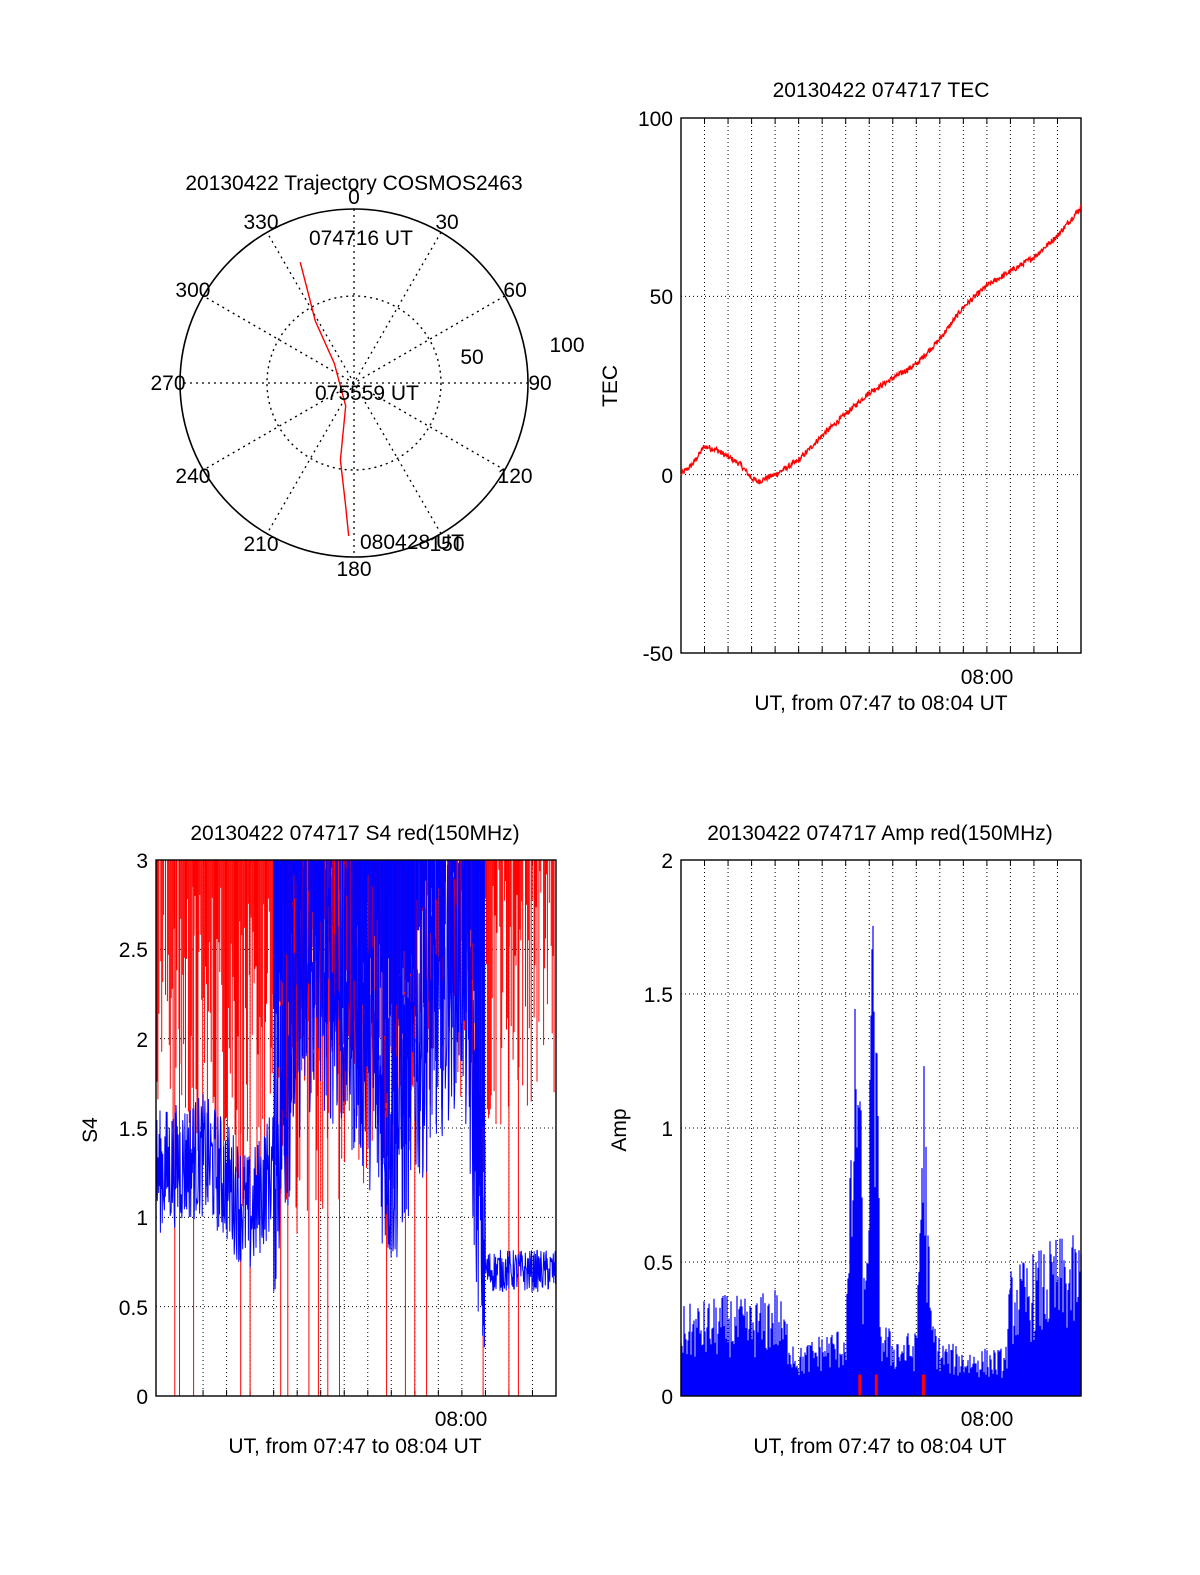  Describe the element at coordinates (667, 861) in the screenshot. I see `amp-ytick-2: 2` at that location.